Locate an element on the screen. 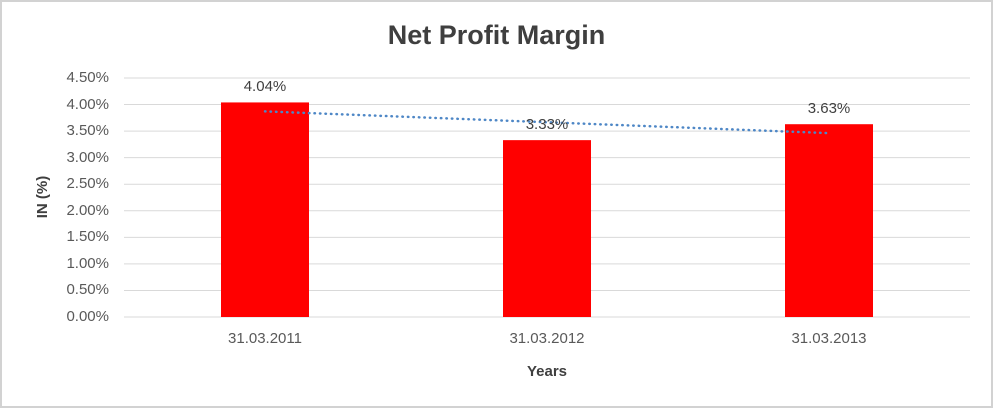 Image resolution: width=993 pixels, height=408 pixels. trendline is located at coordinates (547, 122).